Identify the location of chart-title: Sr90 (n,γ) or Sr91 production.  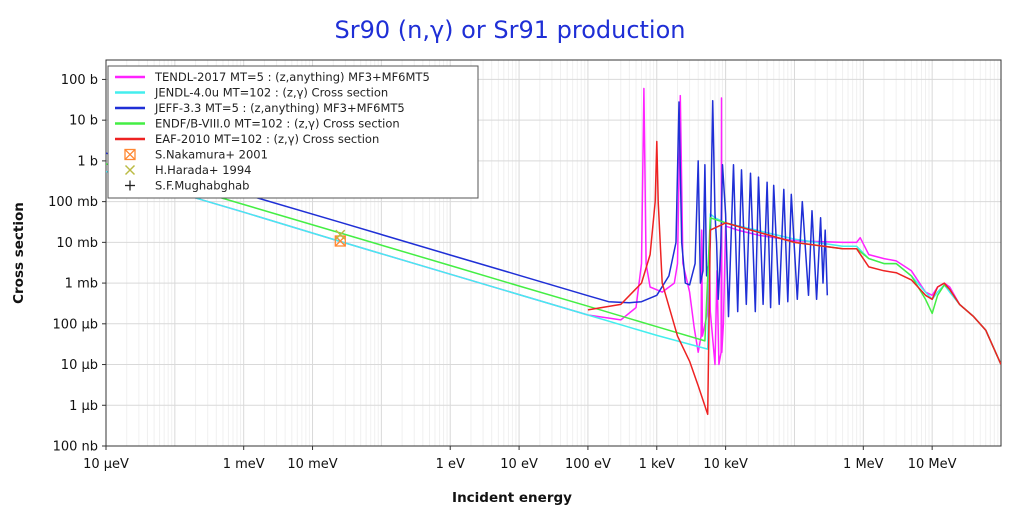
(510, 30).